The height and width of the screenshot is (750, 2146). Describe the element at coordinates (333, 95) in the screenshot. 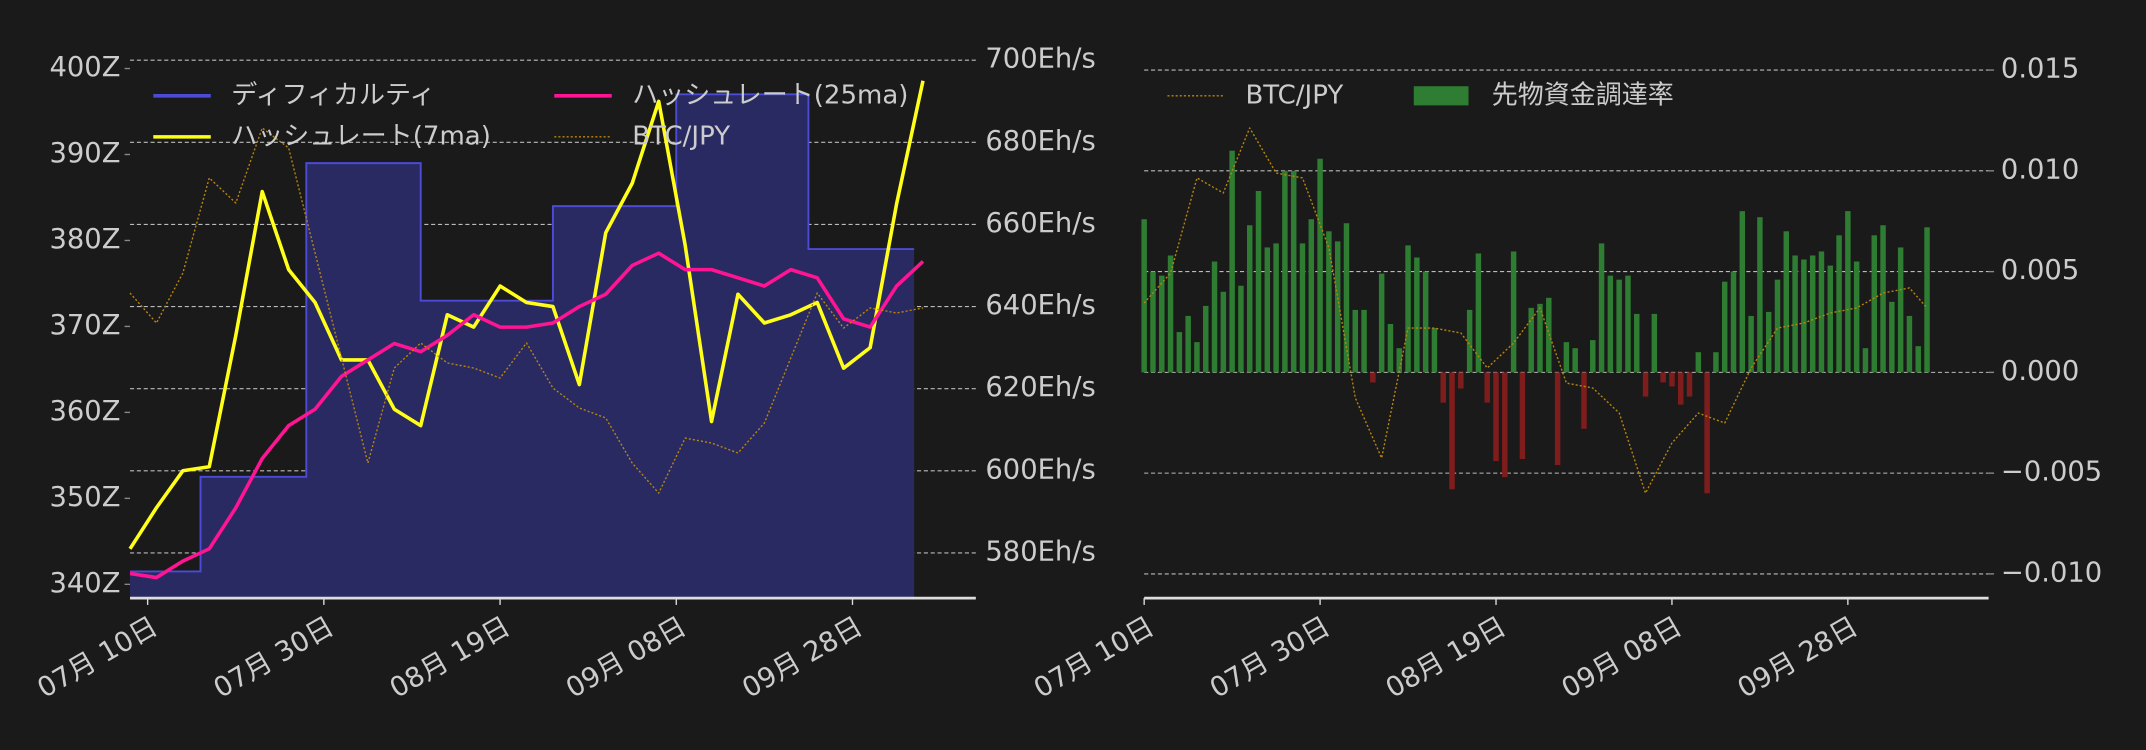

I see `legend-label: ディフィカルティ` at that location.